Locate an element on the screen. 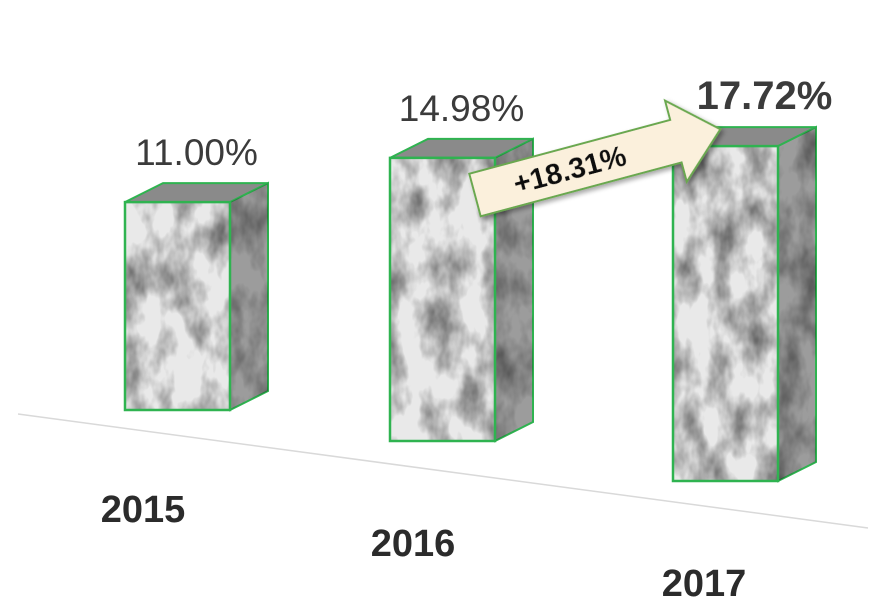  category-label: 2017 is located at coordinates (704, 580).